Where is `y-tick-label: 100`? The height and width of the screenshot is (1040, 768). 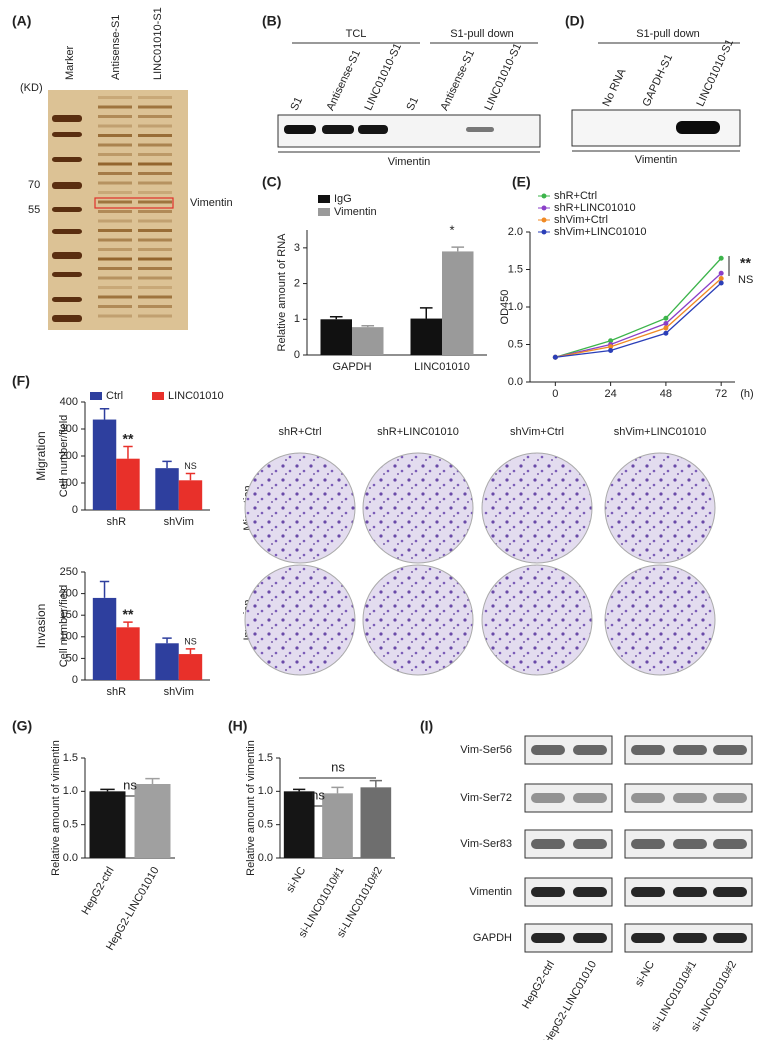 y-tick-label: 100 is located at coordinates (69, 483).